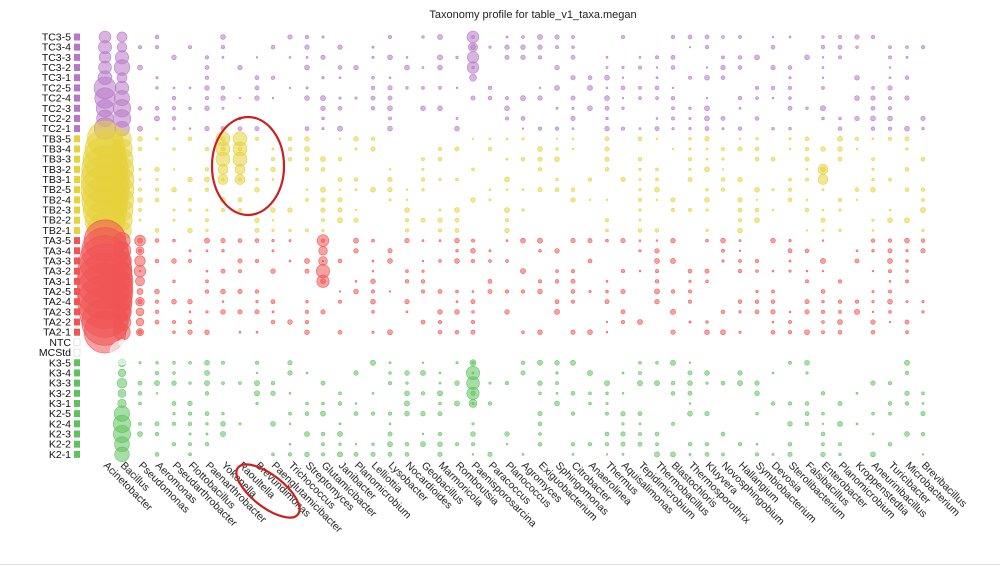 The width and height of the screenshot is (1000, 570). Describe the element at coordinates (57, 323) in the screenshot. I see `sample-label: TA2-2` at that location.